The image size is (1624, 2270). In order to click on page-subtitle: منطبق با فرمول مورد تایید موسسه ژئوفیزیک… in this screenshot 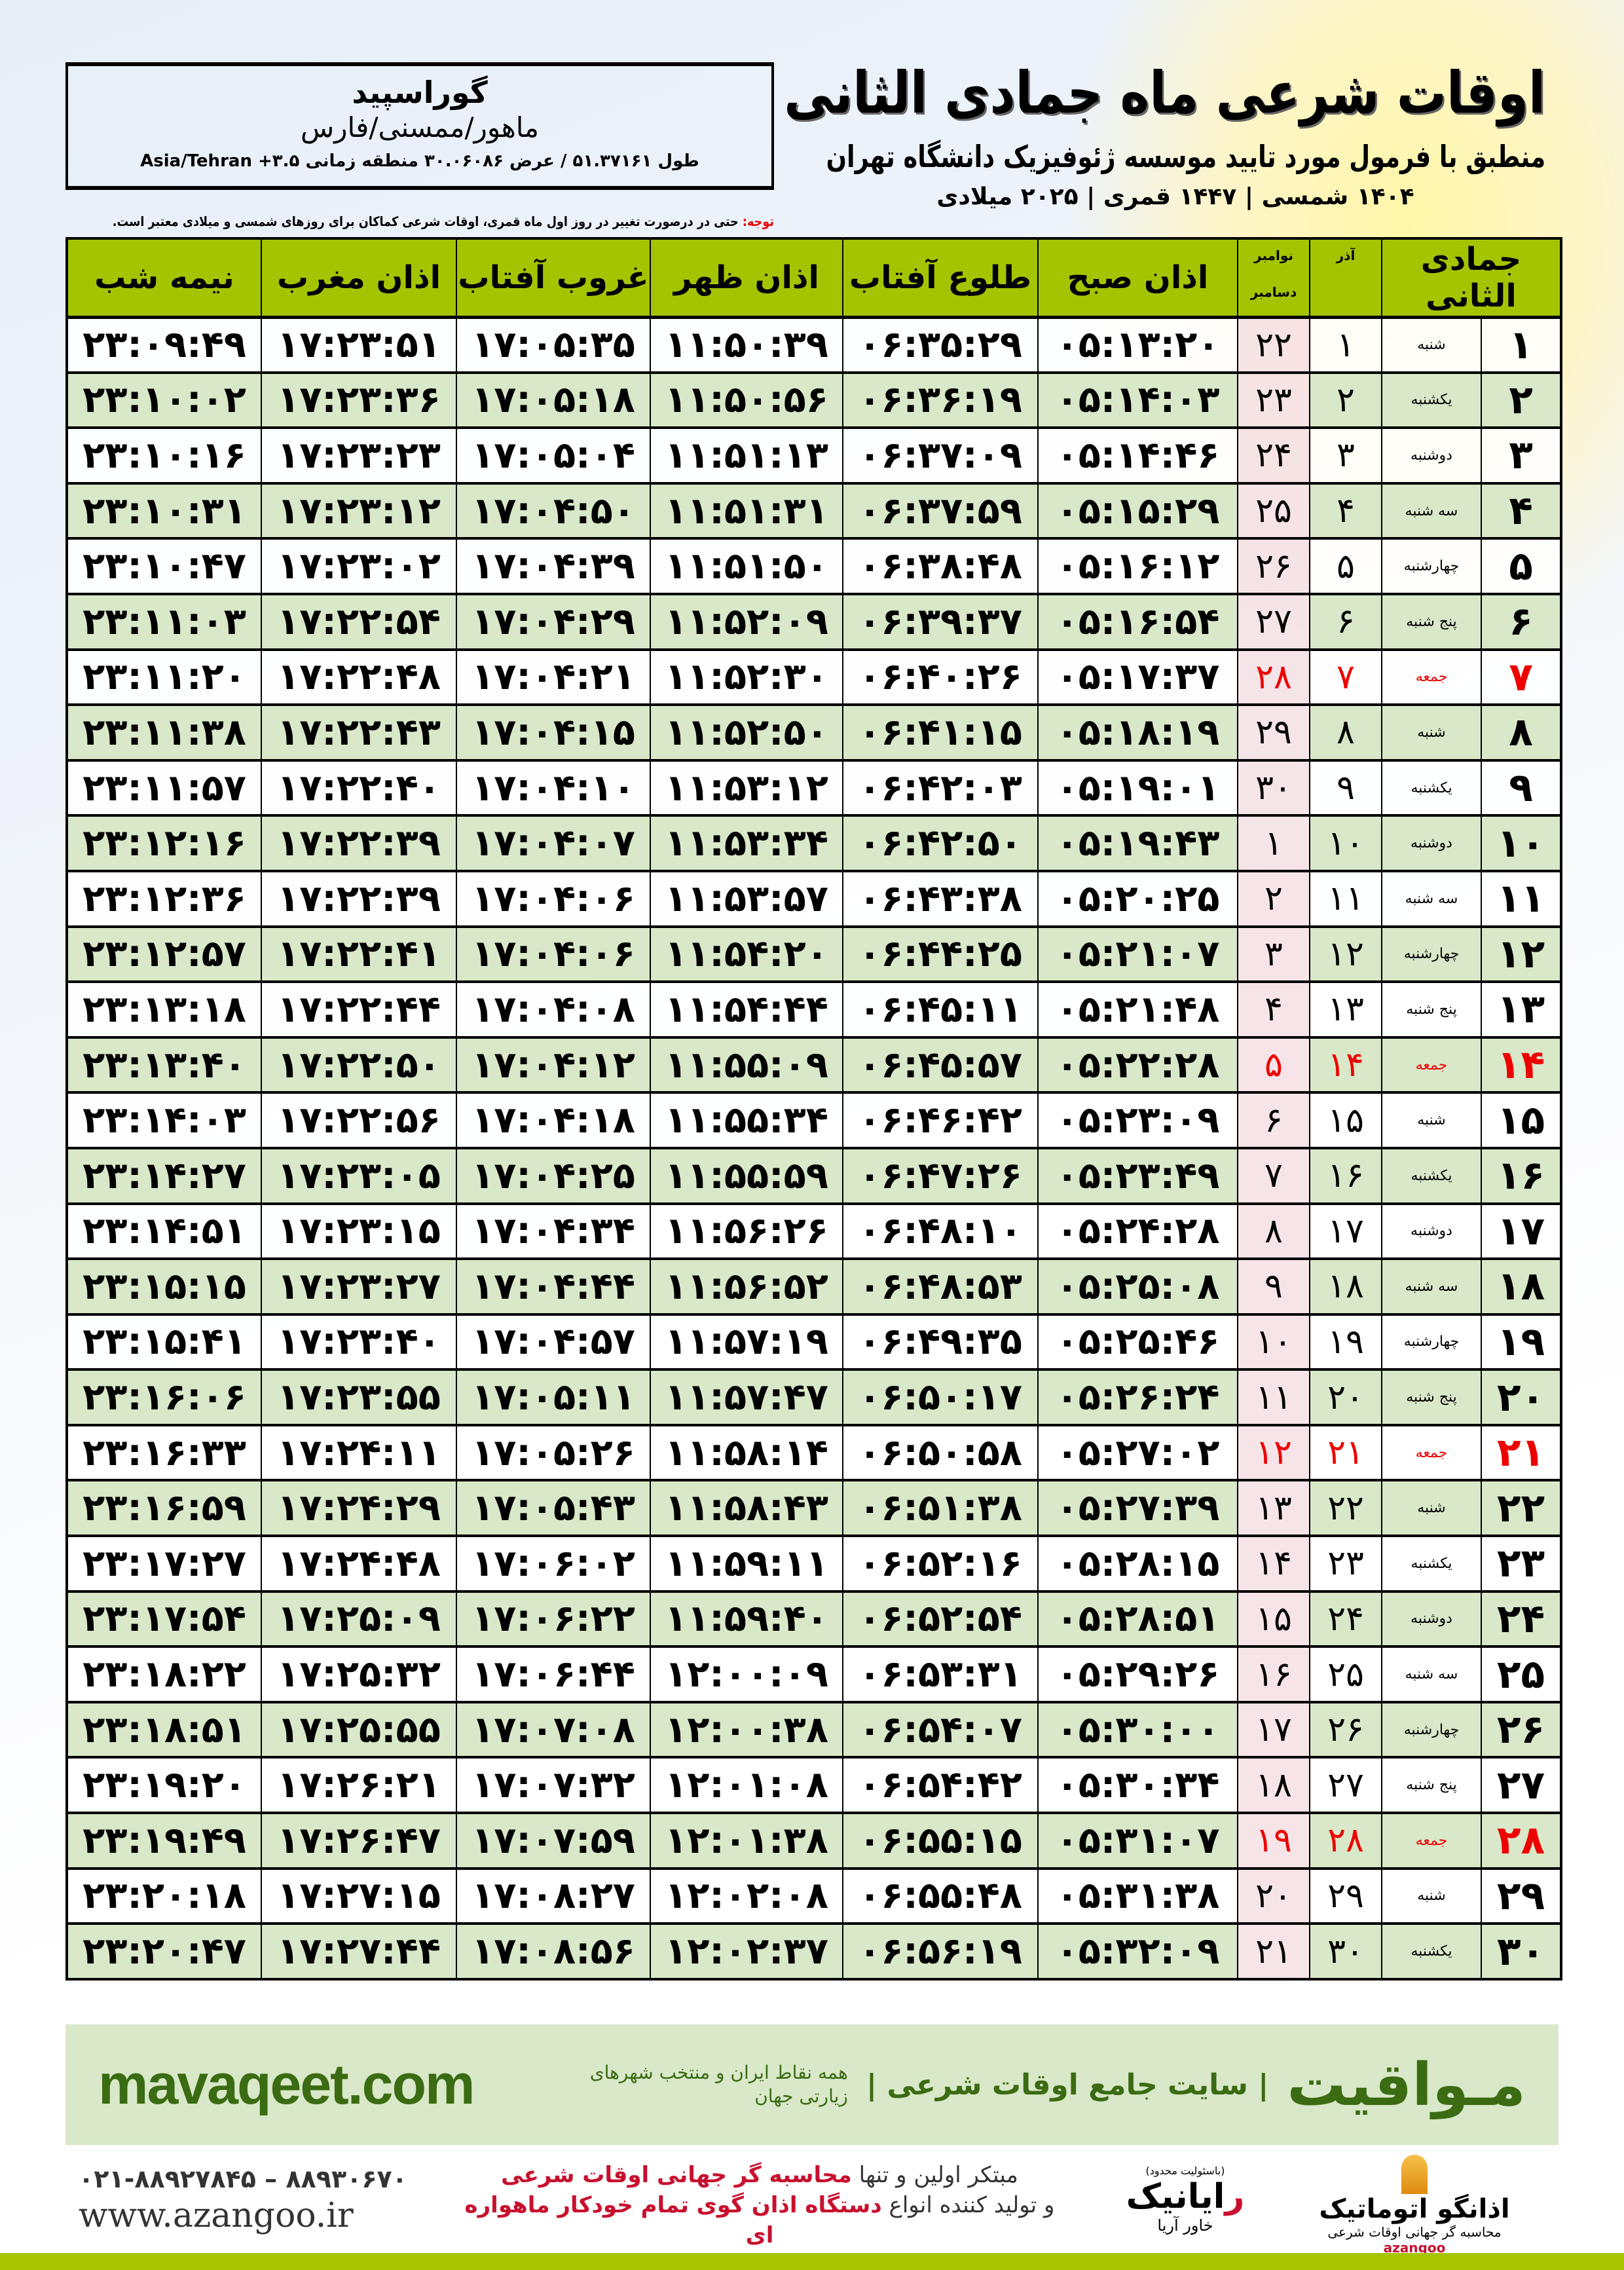, I will do `click(1185, 156)`.